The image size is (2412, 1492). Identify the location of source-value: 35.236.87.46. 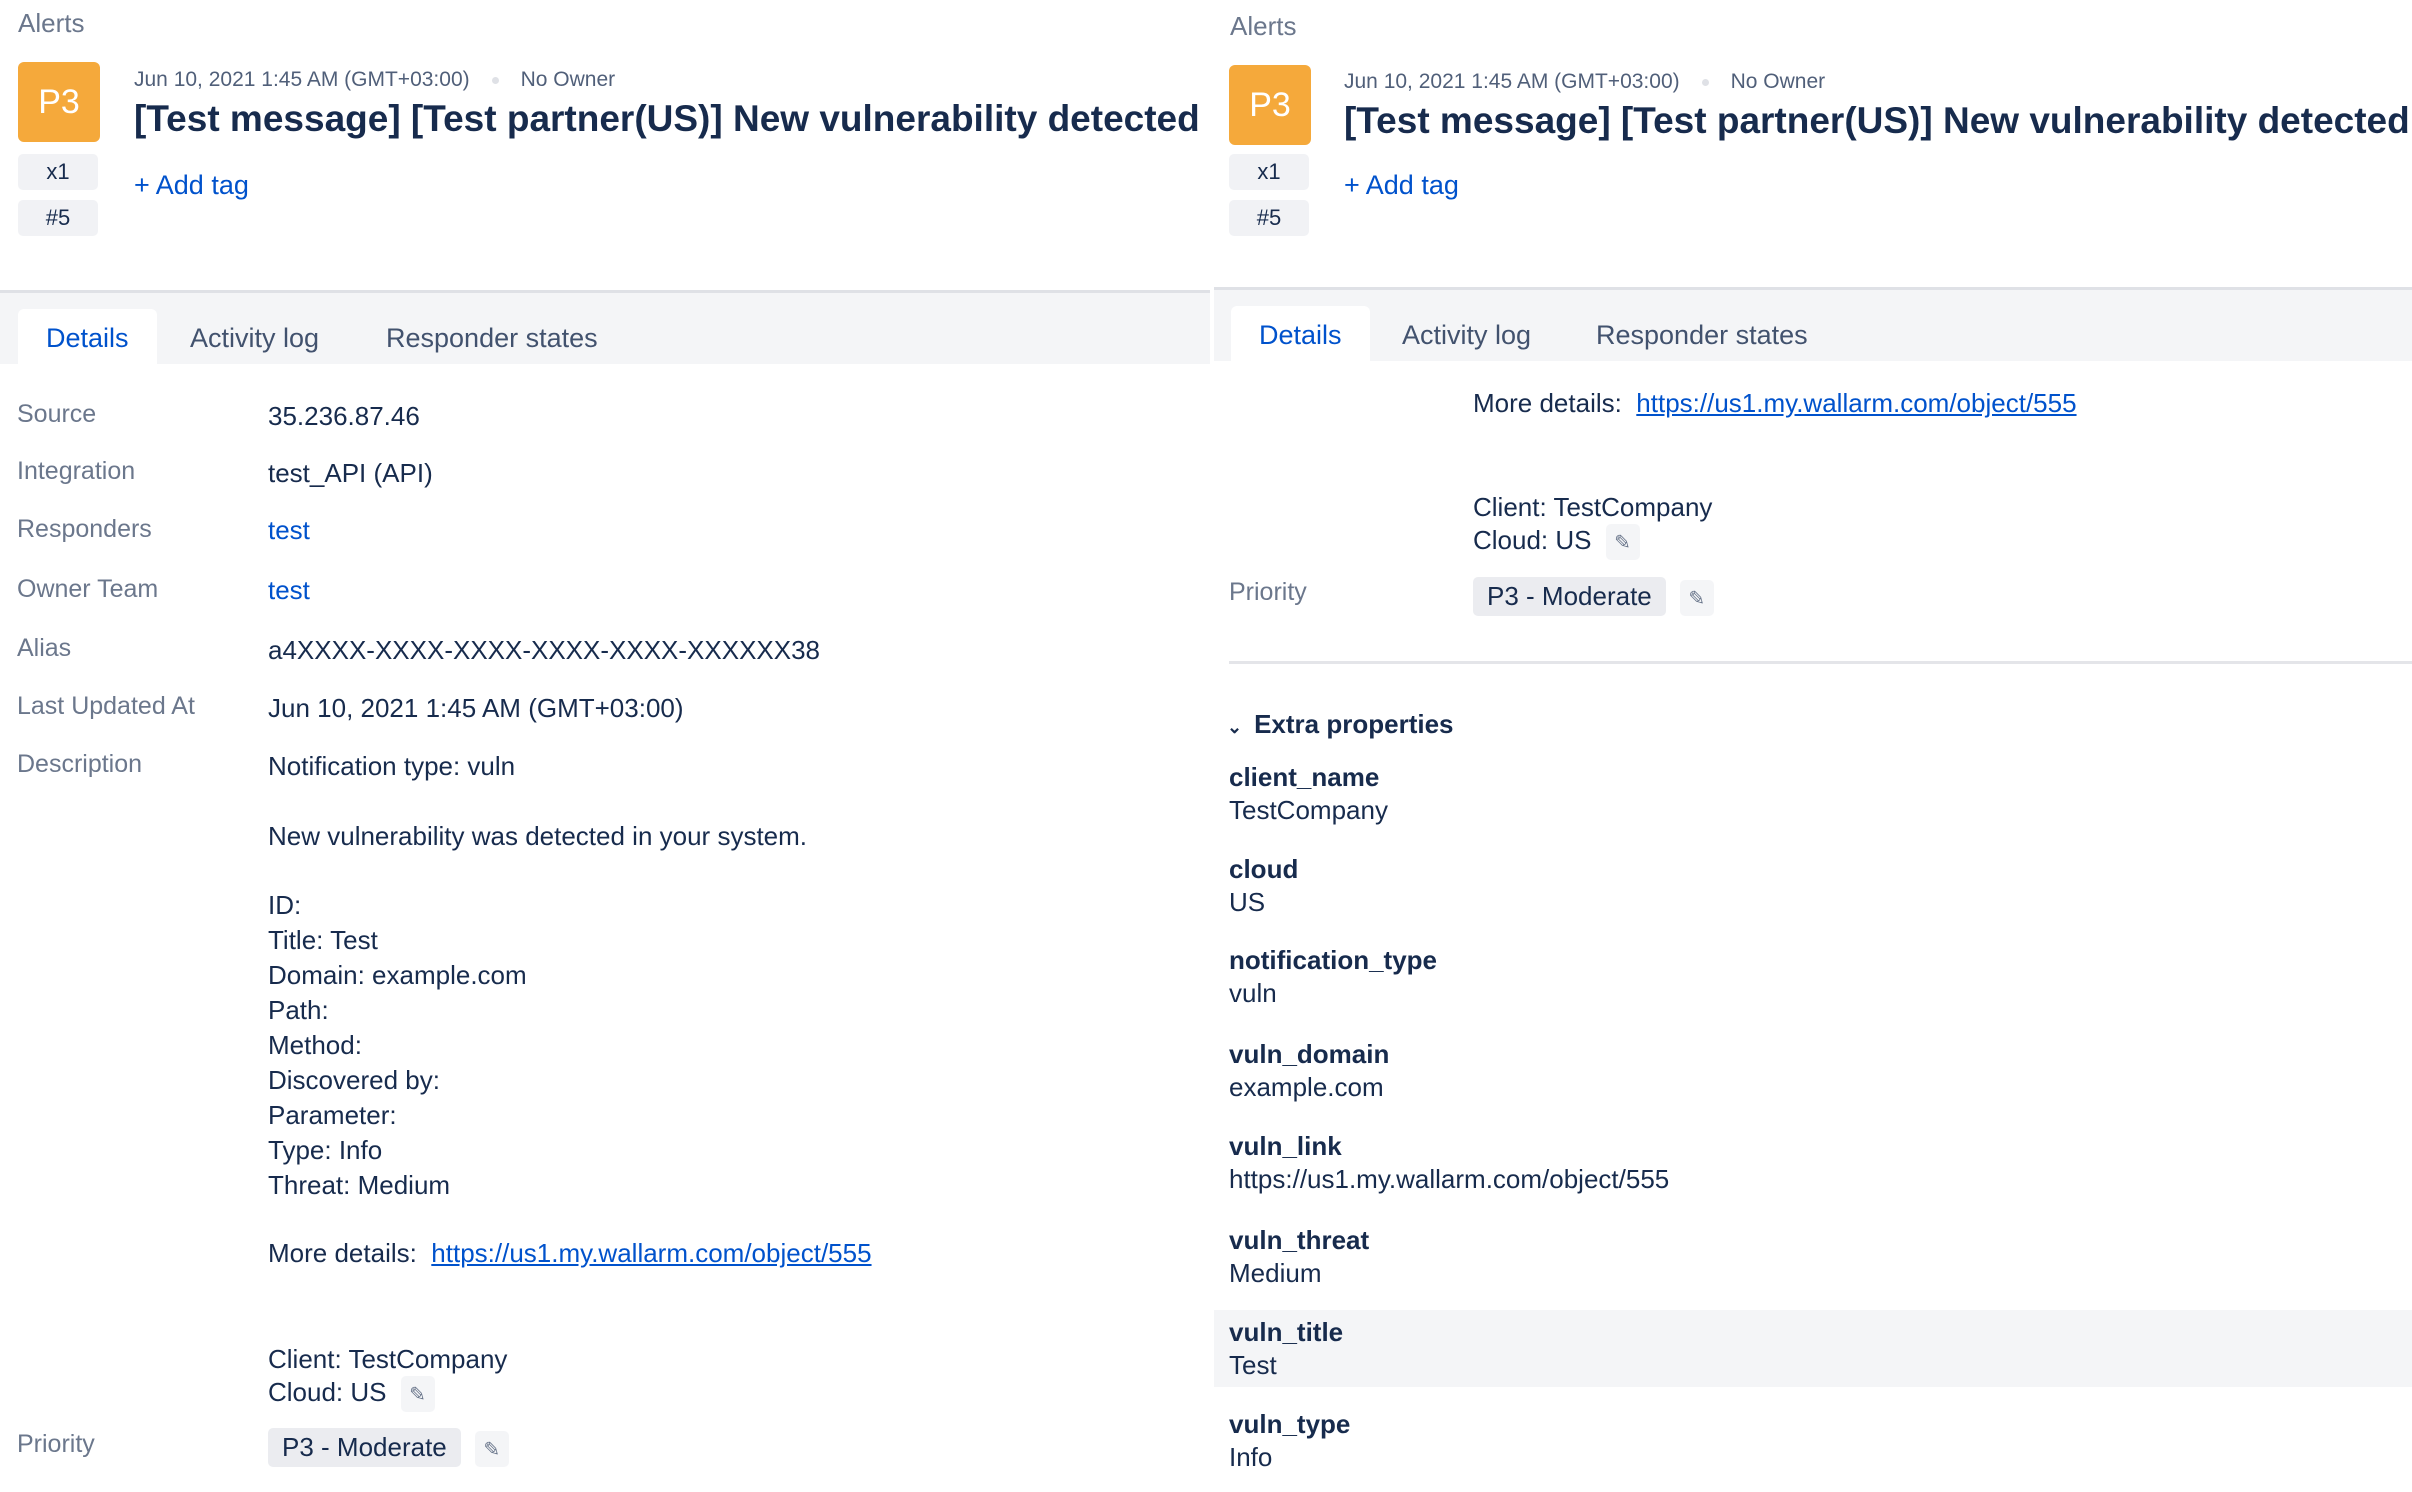
(344, 416).